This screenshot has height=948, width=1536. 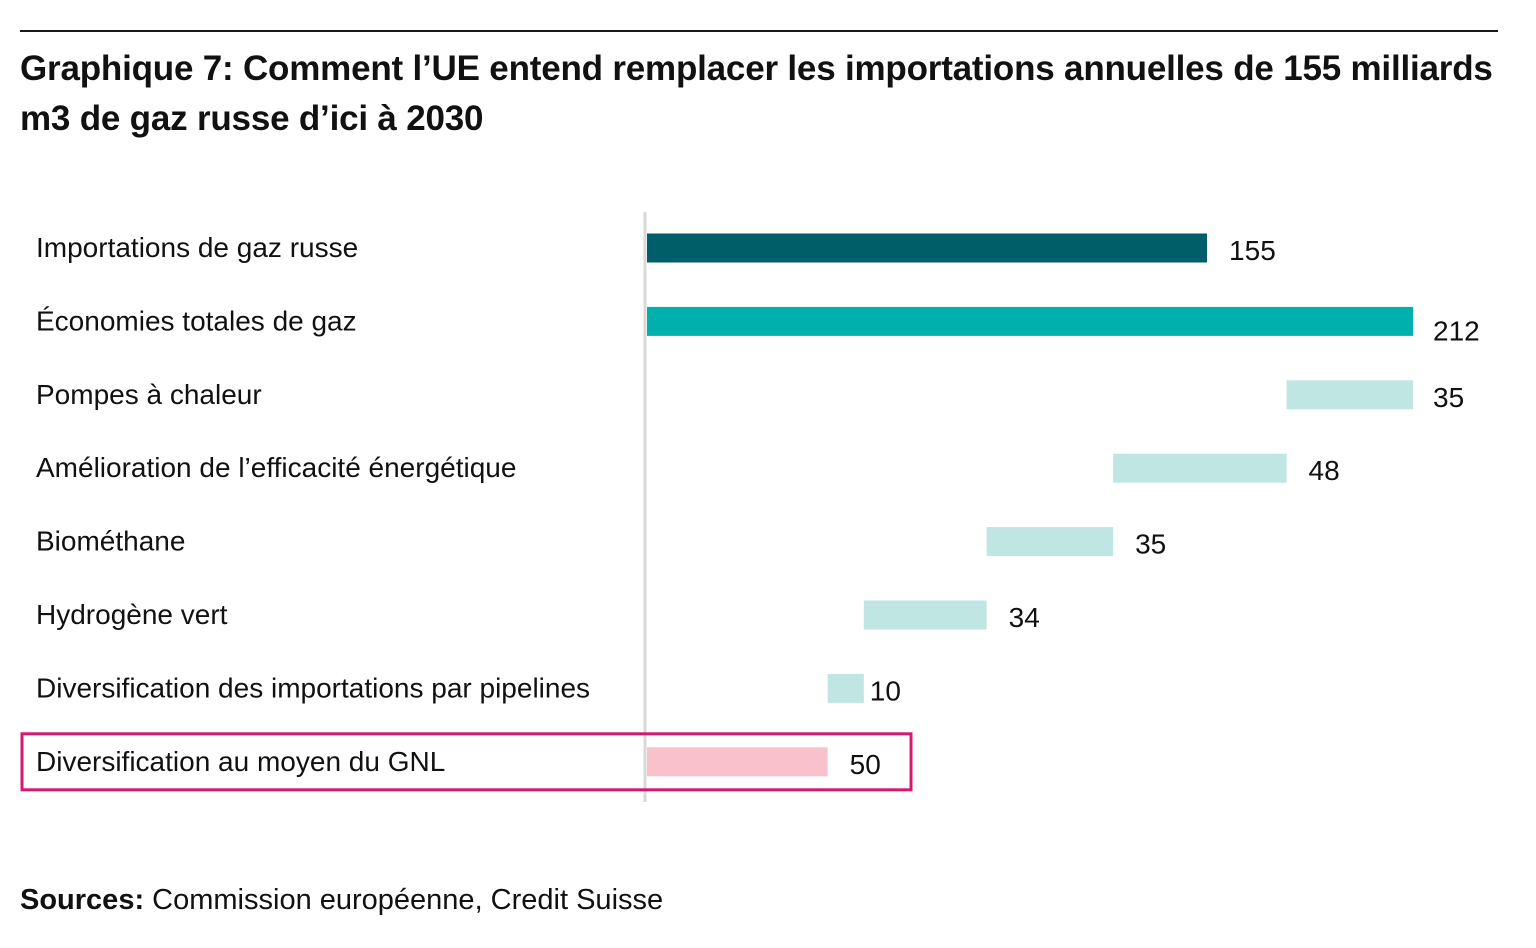 What do you see at coordinates (1252, 250) in the screenshot?
I see `value-label: 155` at bounding box center [1252, 250].